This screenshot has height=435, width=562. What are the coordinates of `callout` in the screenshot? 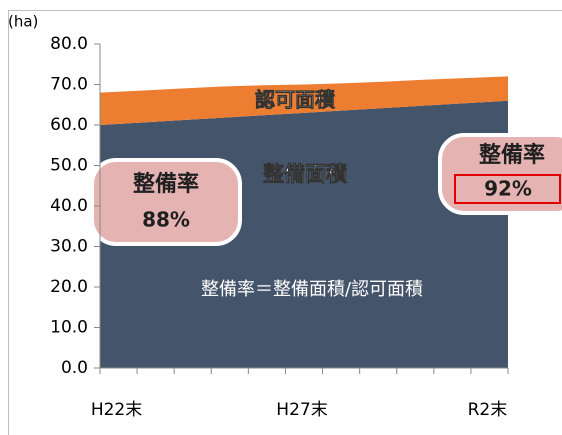 It's located at (166, 202).